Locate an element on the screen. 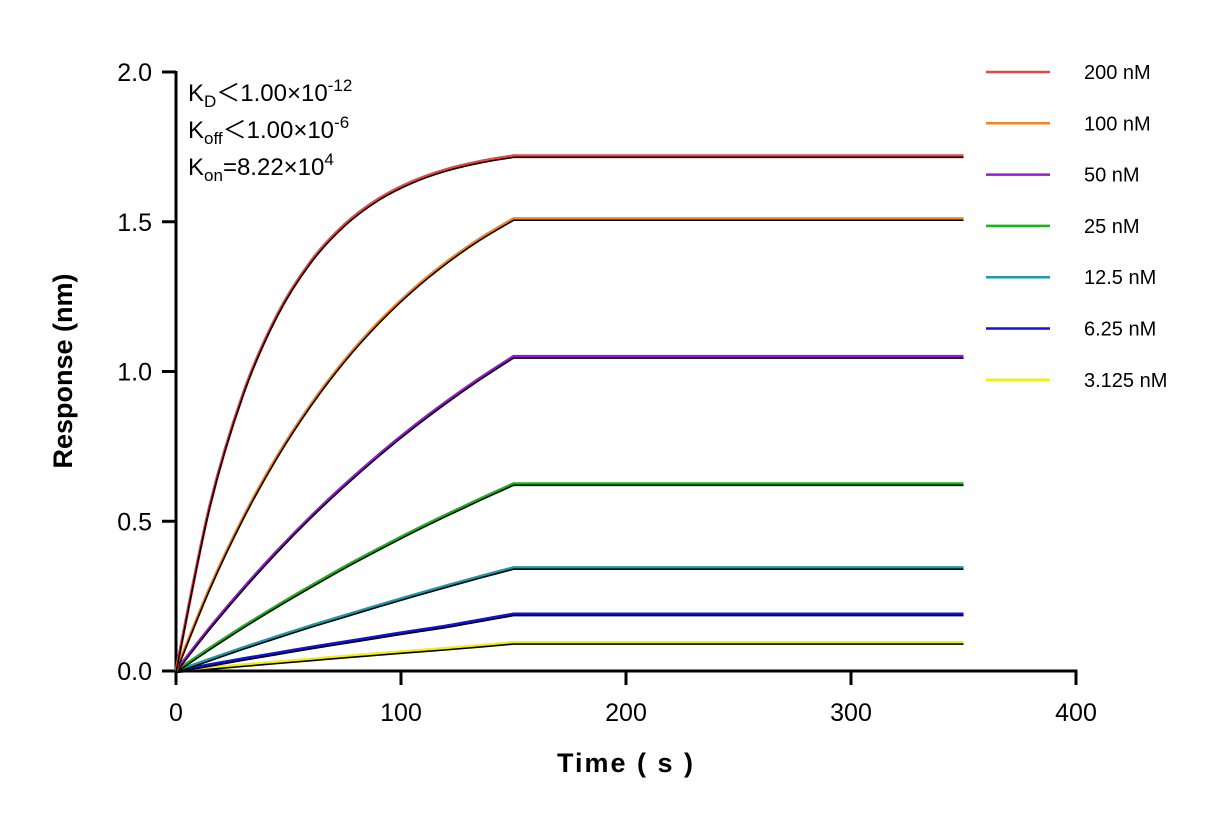 Image resolution: width=1231 pixels, height=825 pixels. legend-label: 100 nM is located at coordinates (1117, 124).